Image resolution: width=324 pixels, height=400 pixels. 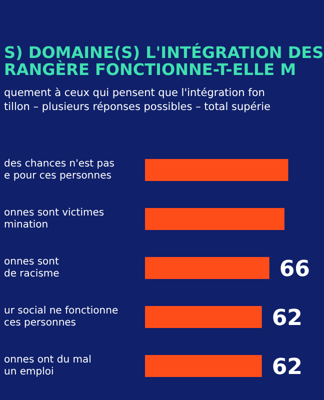 What do you see at coordinates (48, 366) in the screenshot?
I see `y-tick-label: onnes ont du mal un emploi` at bounding box center [48, 366].